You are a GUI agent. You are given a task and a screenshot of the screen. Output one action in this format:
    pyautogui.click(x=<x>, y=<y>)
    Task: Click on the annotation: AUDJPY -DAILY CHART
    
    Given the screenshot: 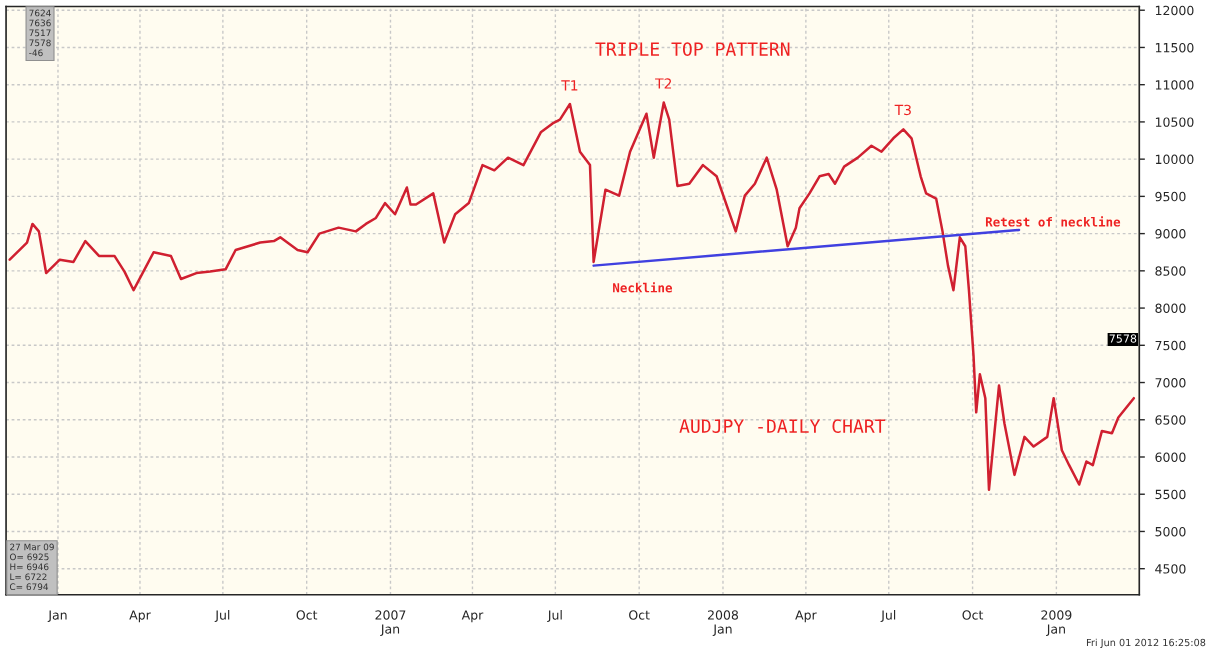 What is the action you would take?
    pyautogui.click(x=782, y=426)
    